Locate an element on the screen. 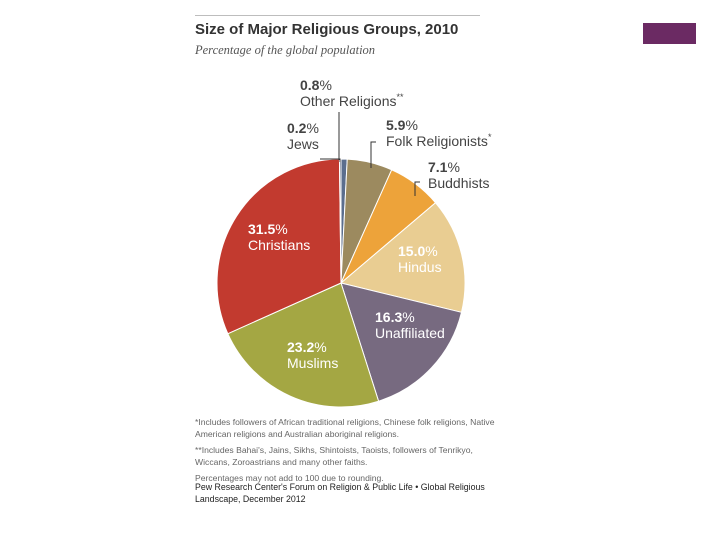  slice-value-other-religions: 0.8% is located at coordinates (316, 85).